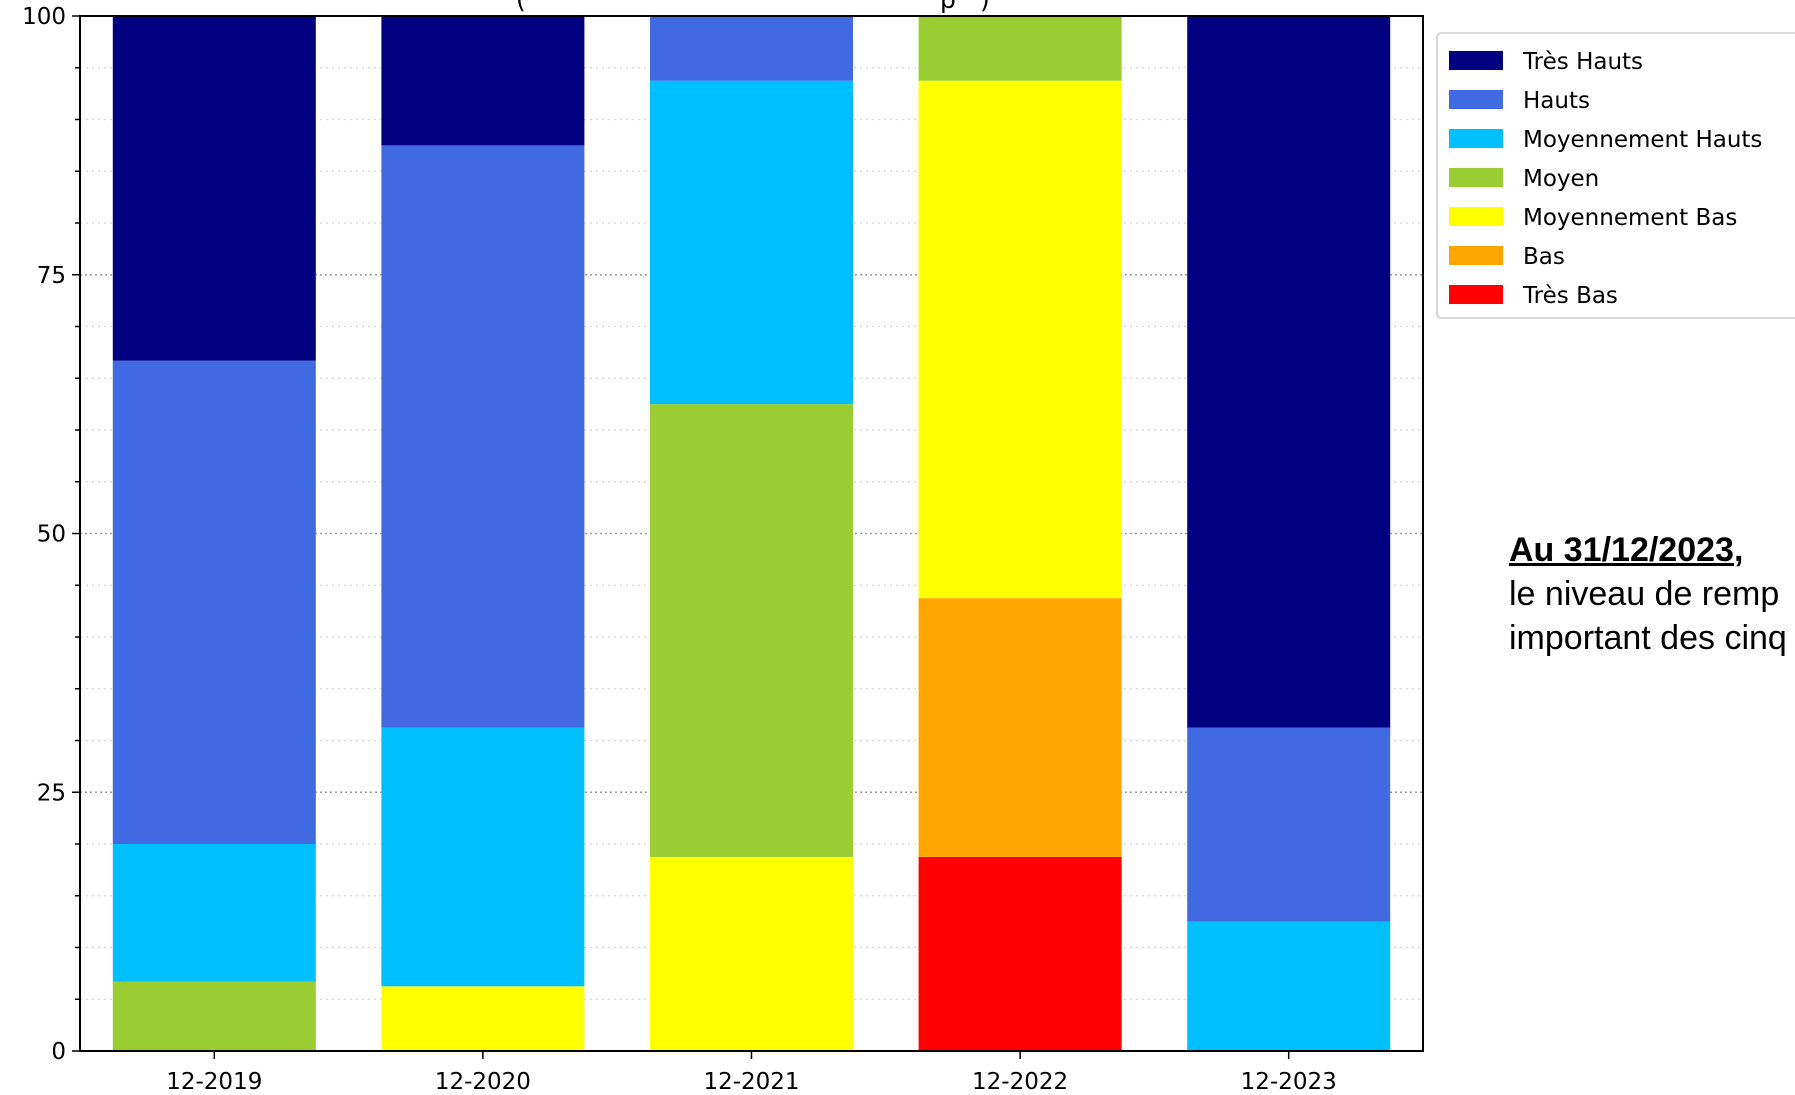 The height and width of the screenshot is (1095, 1795). I want to click on x-tick-label: 12-2020, so click(483, 1082).